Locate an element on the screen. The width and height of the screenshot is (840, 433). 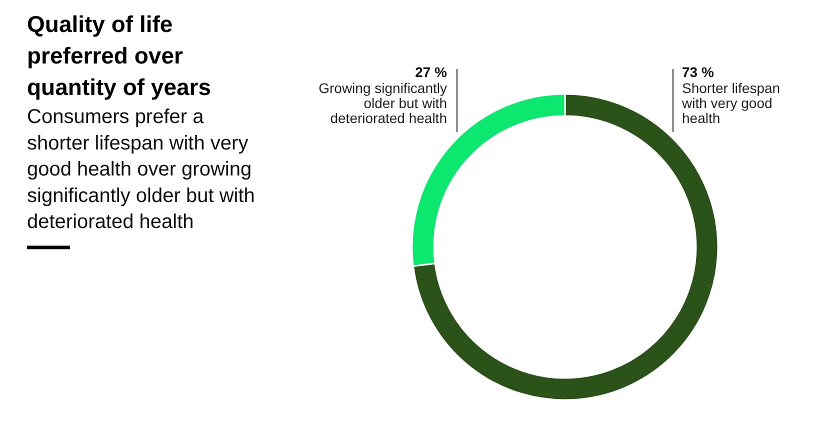
slice-label: Shorter lifespan with very good health is located at coordinates (730, 103).